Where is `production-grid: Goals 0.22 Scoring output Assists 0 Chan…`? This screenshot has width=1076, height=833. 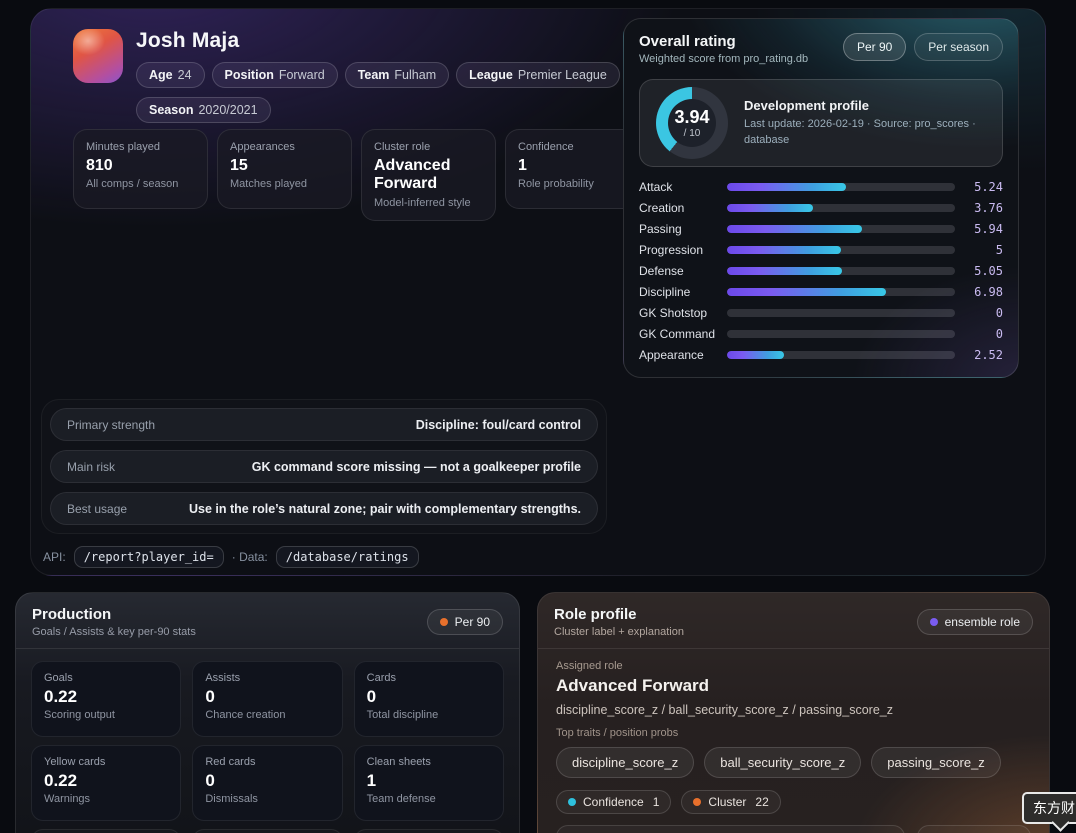 production-grid: Goals 0.22 Scoring output Assists 0 Chan… is located at coordinates (267, 741).